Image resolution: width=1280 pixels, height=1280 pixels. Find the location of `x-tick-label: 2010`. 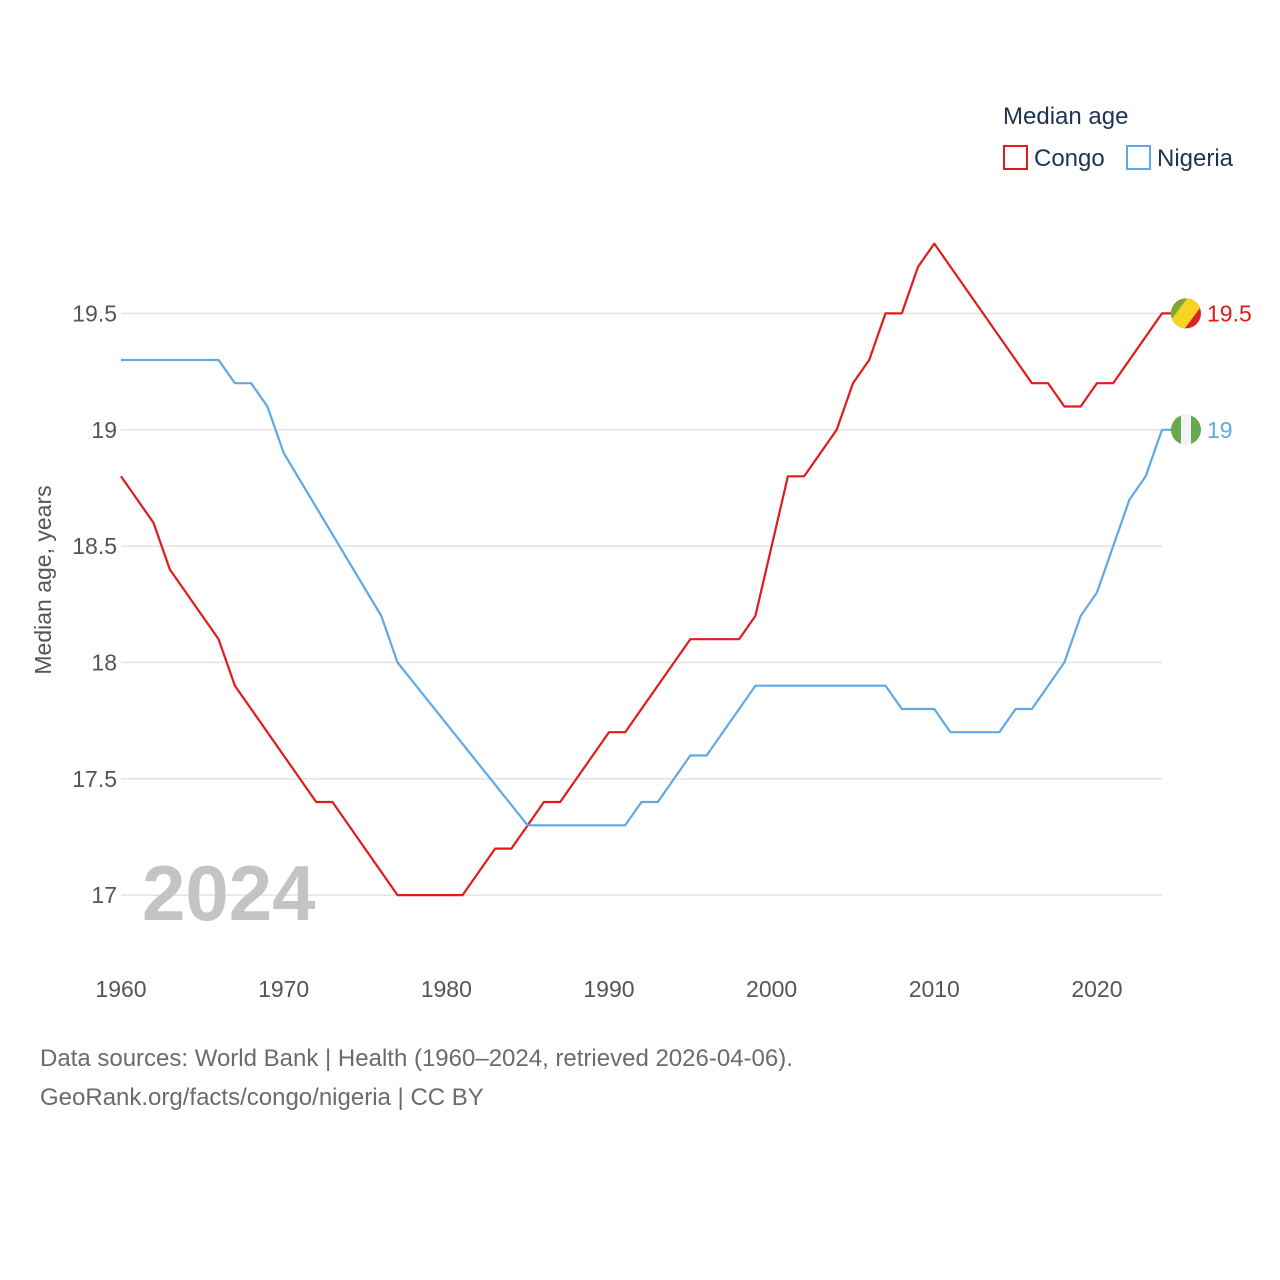

x-tick-label: 2010 is located at coordinates (934, 989).